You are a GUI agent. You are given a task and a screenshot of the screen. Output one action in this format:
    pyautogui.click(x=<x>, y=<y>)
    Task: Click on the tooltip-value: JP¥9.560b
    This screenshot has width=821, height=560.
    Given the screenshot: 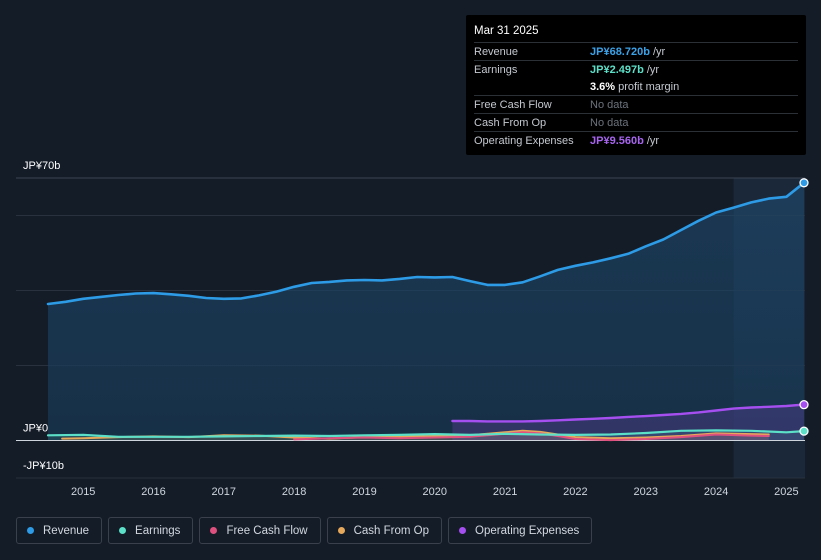 What is the action you would take?
    pyautogui.click(x=617, y=140)
    